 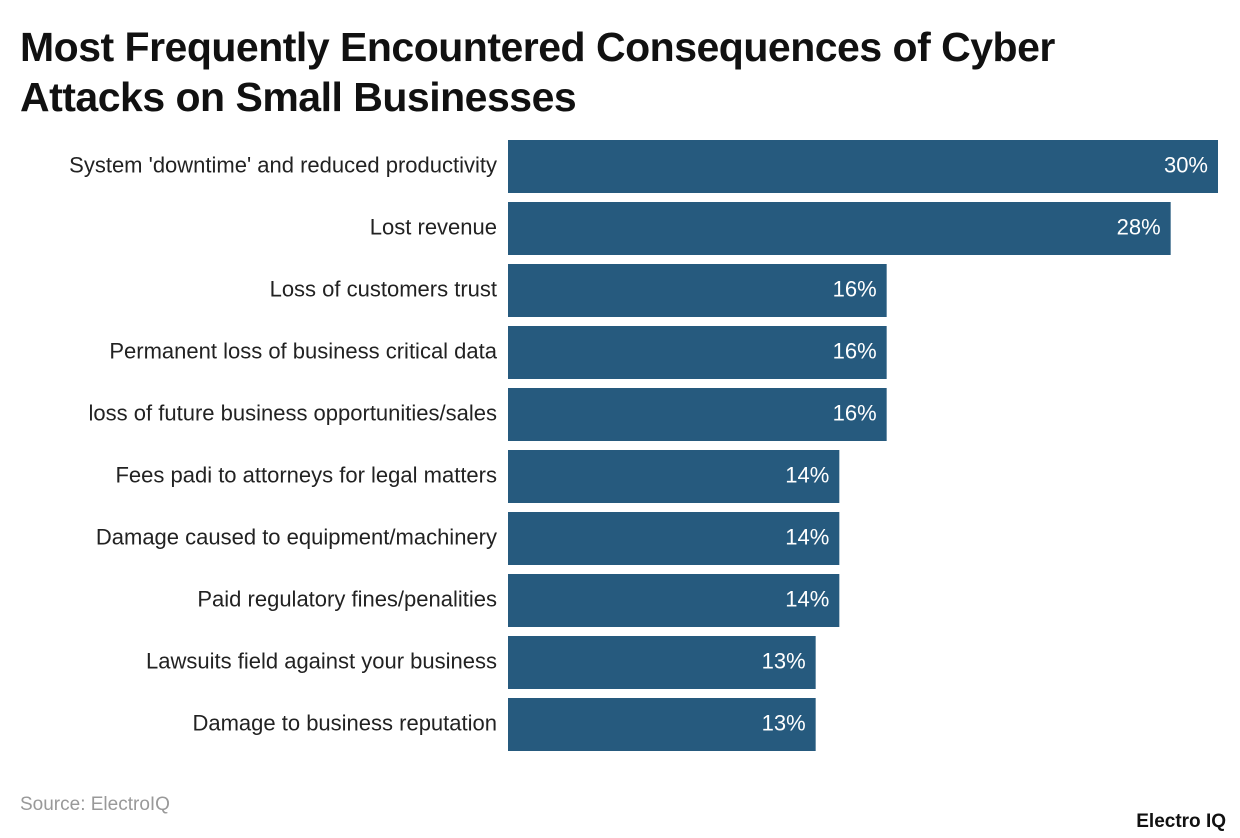 I want to click on category-label: Permanent loss of business critical data, so click(x=303, y=350).